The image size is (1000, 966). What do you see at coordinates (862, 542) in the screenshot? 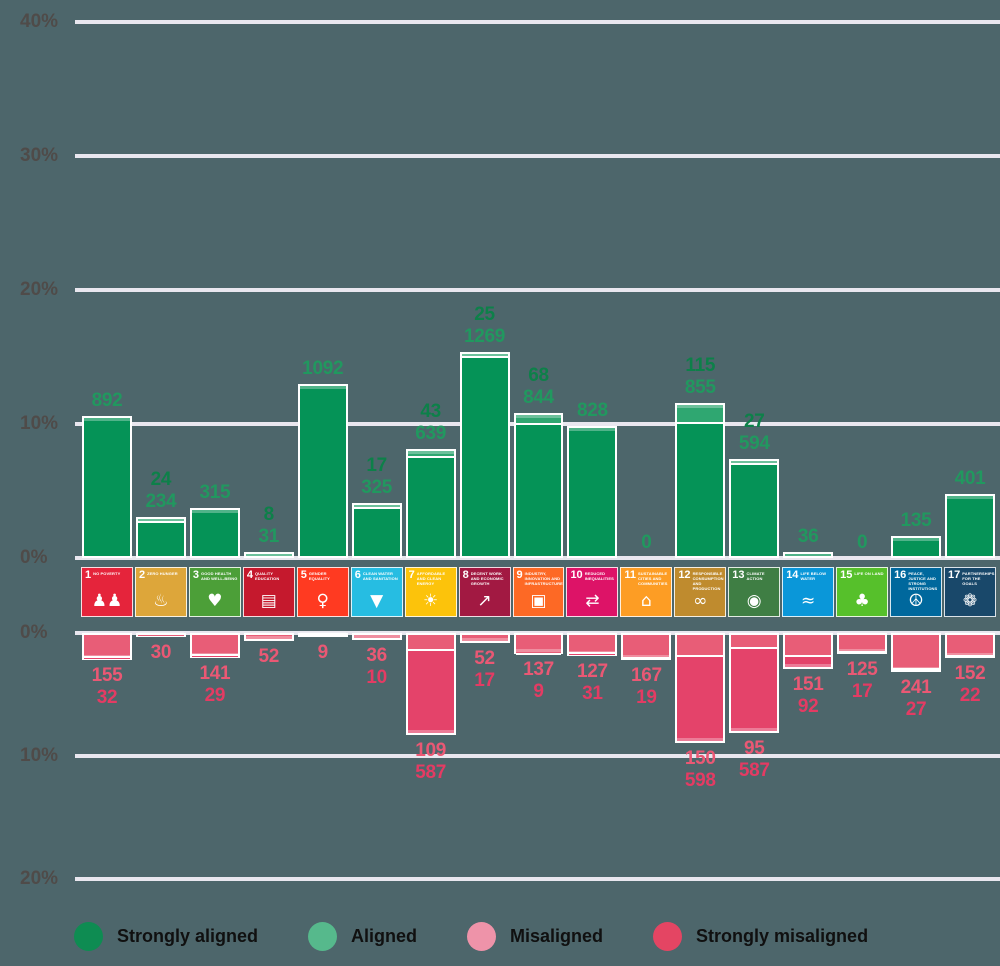
I see `aligned-value-labels-sdg15: 0` at bounding box center [862, 542].